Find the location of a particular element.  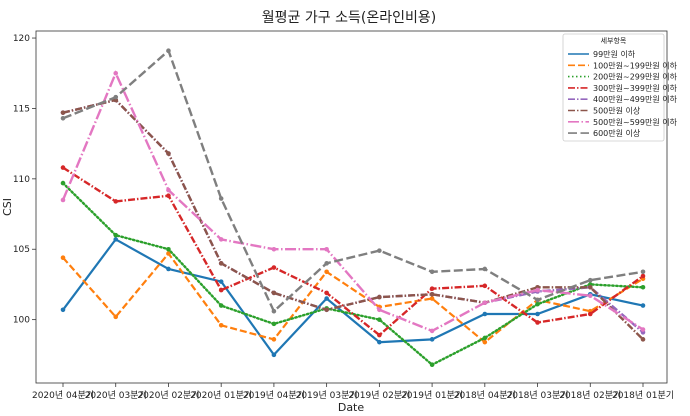

legend-item-label: 500만원 이상 is located at coordinates (617, 111).